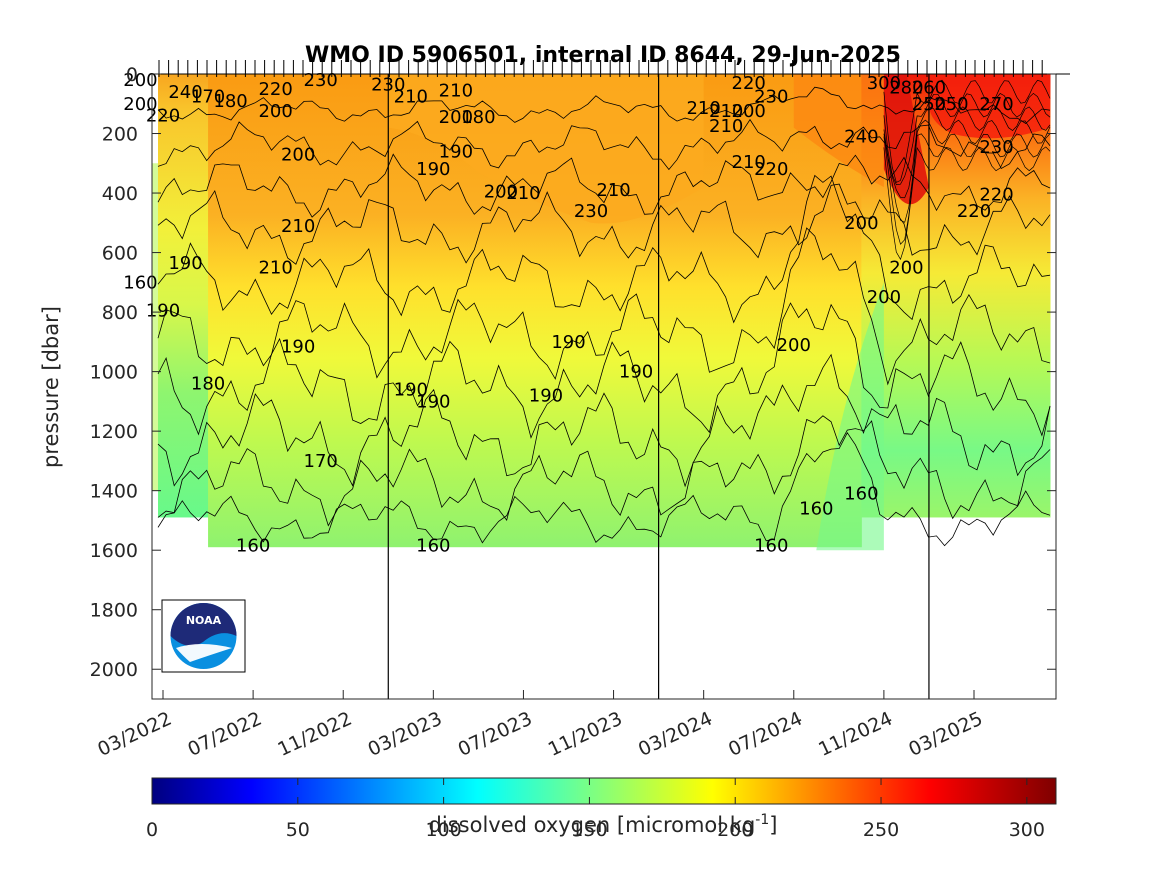 The image size is (1167, 875). I want to click on contour-label: 280, so click(906, 87).